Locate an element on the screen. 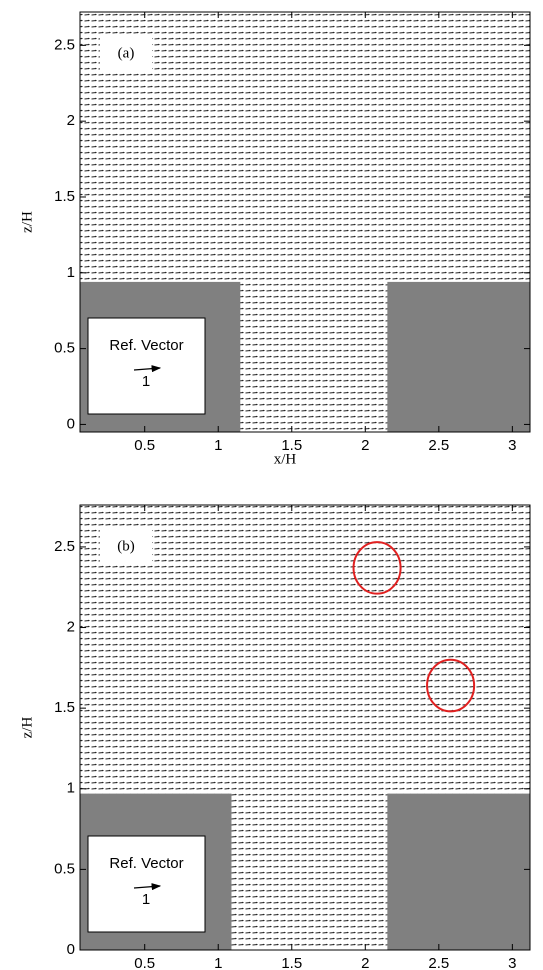  panel-label: (a) is located at coordinates (126, 53).